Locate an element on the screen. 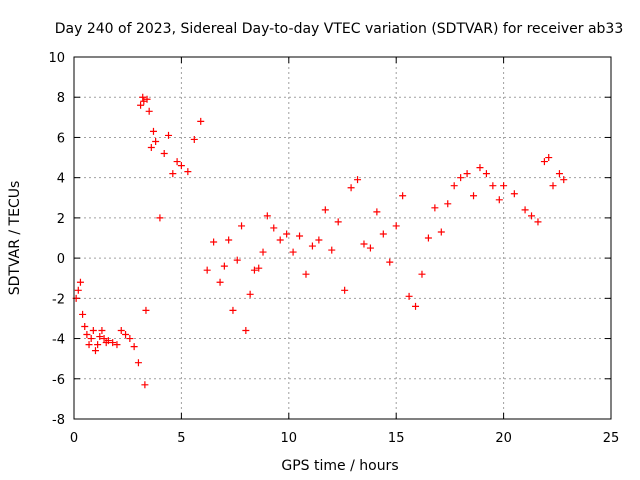  x-tick-label: 15 is located at coordinates (396, 438).